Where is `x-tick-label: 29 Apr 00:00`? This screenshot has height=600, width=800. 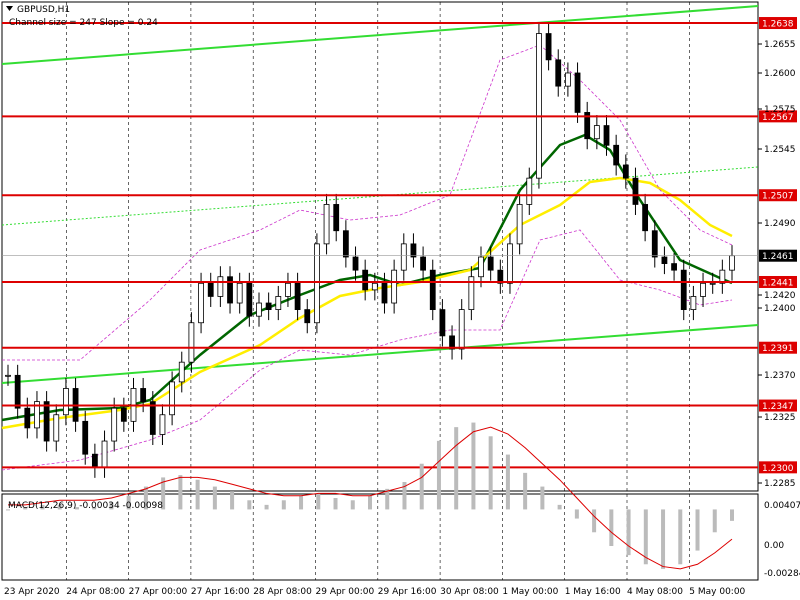 x-tick-label: 29 Apr 00:00 is located at coordinates (345, 592).